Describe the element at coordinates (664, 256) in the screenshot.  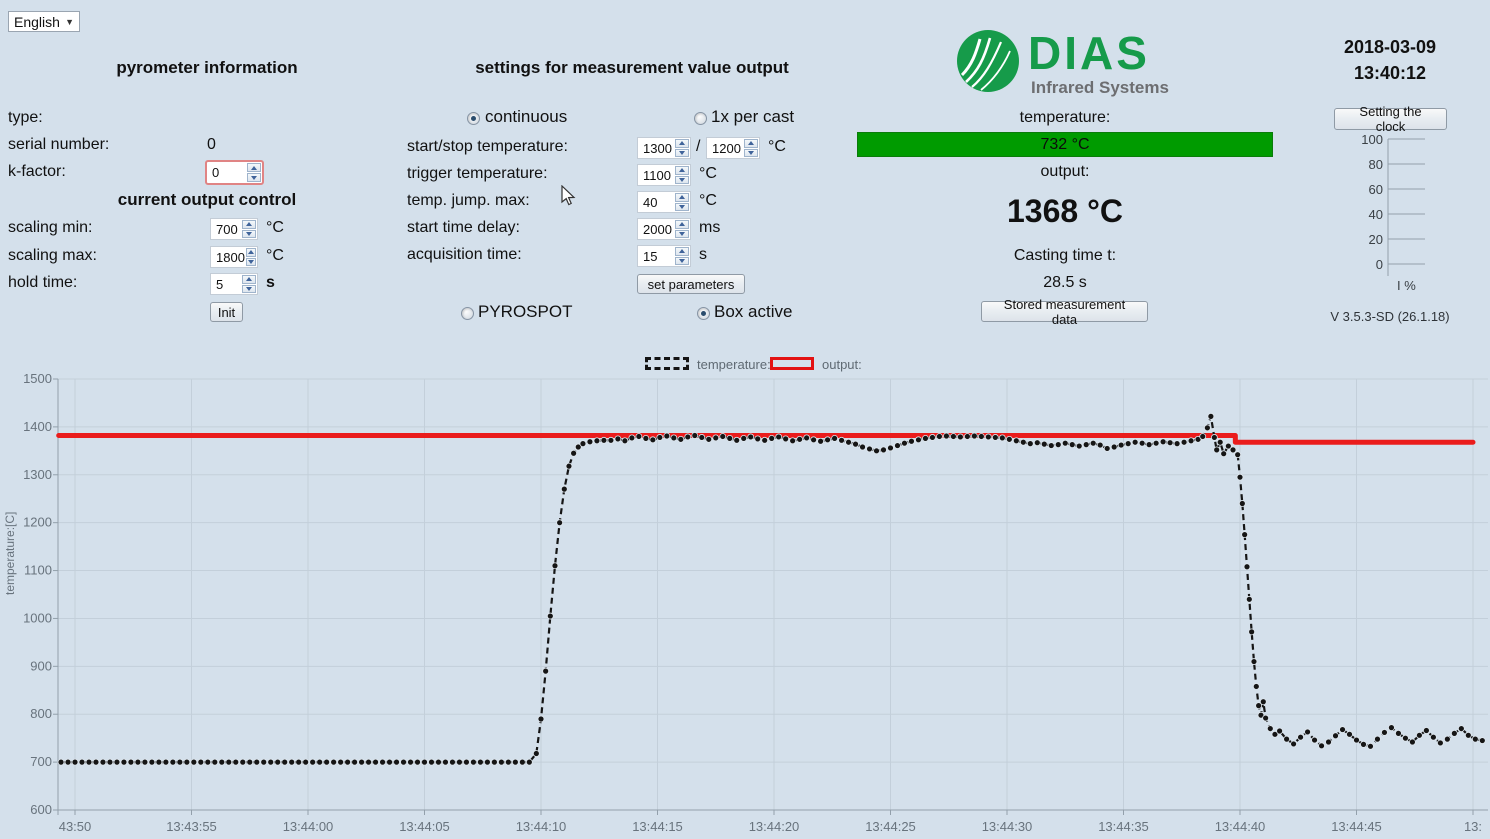
I see `acquisition-time-input: 15` at that location.